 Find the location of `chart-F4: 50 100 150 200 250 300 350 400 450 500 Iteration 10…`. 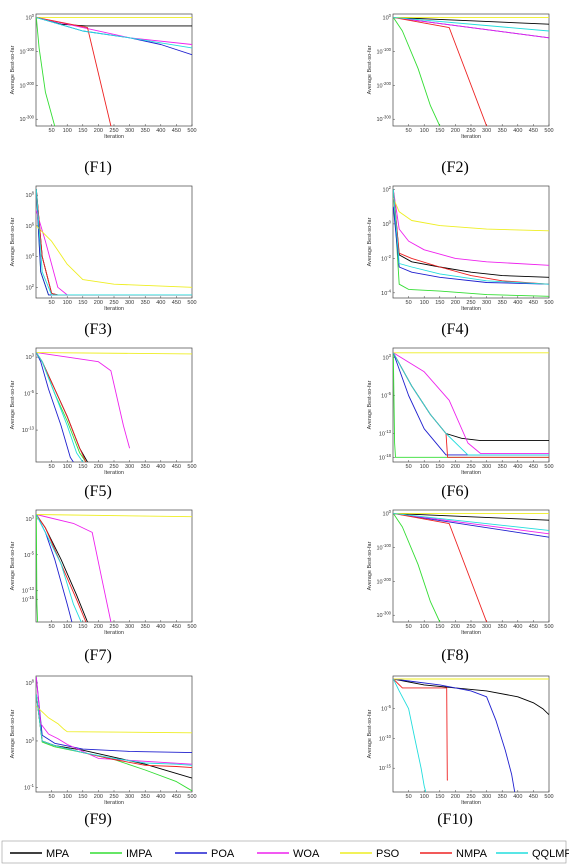

chart-F4: 50 100 150 200 250 300 350 400 450 500 Iteration 10… is located at coordinates (460, 261).